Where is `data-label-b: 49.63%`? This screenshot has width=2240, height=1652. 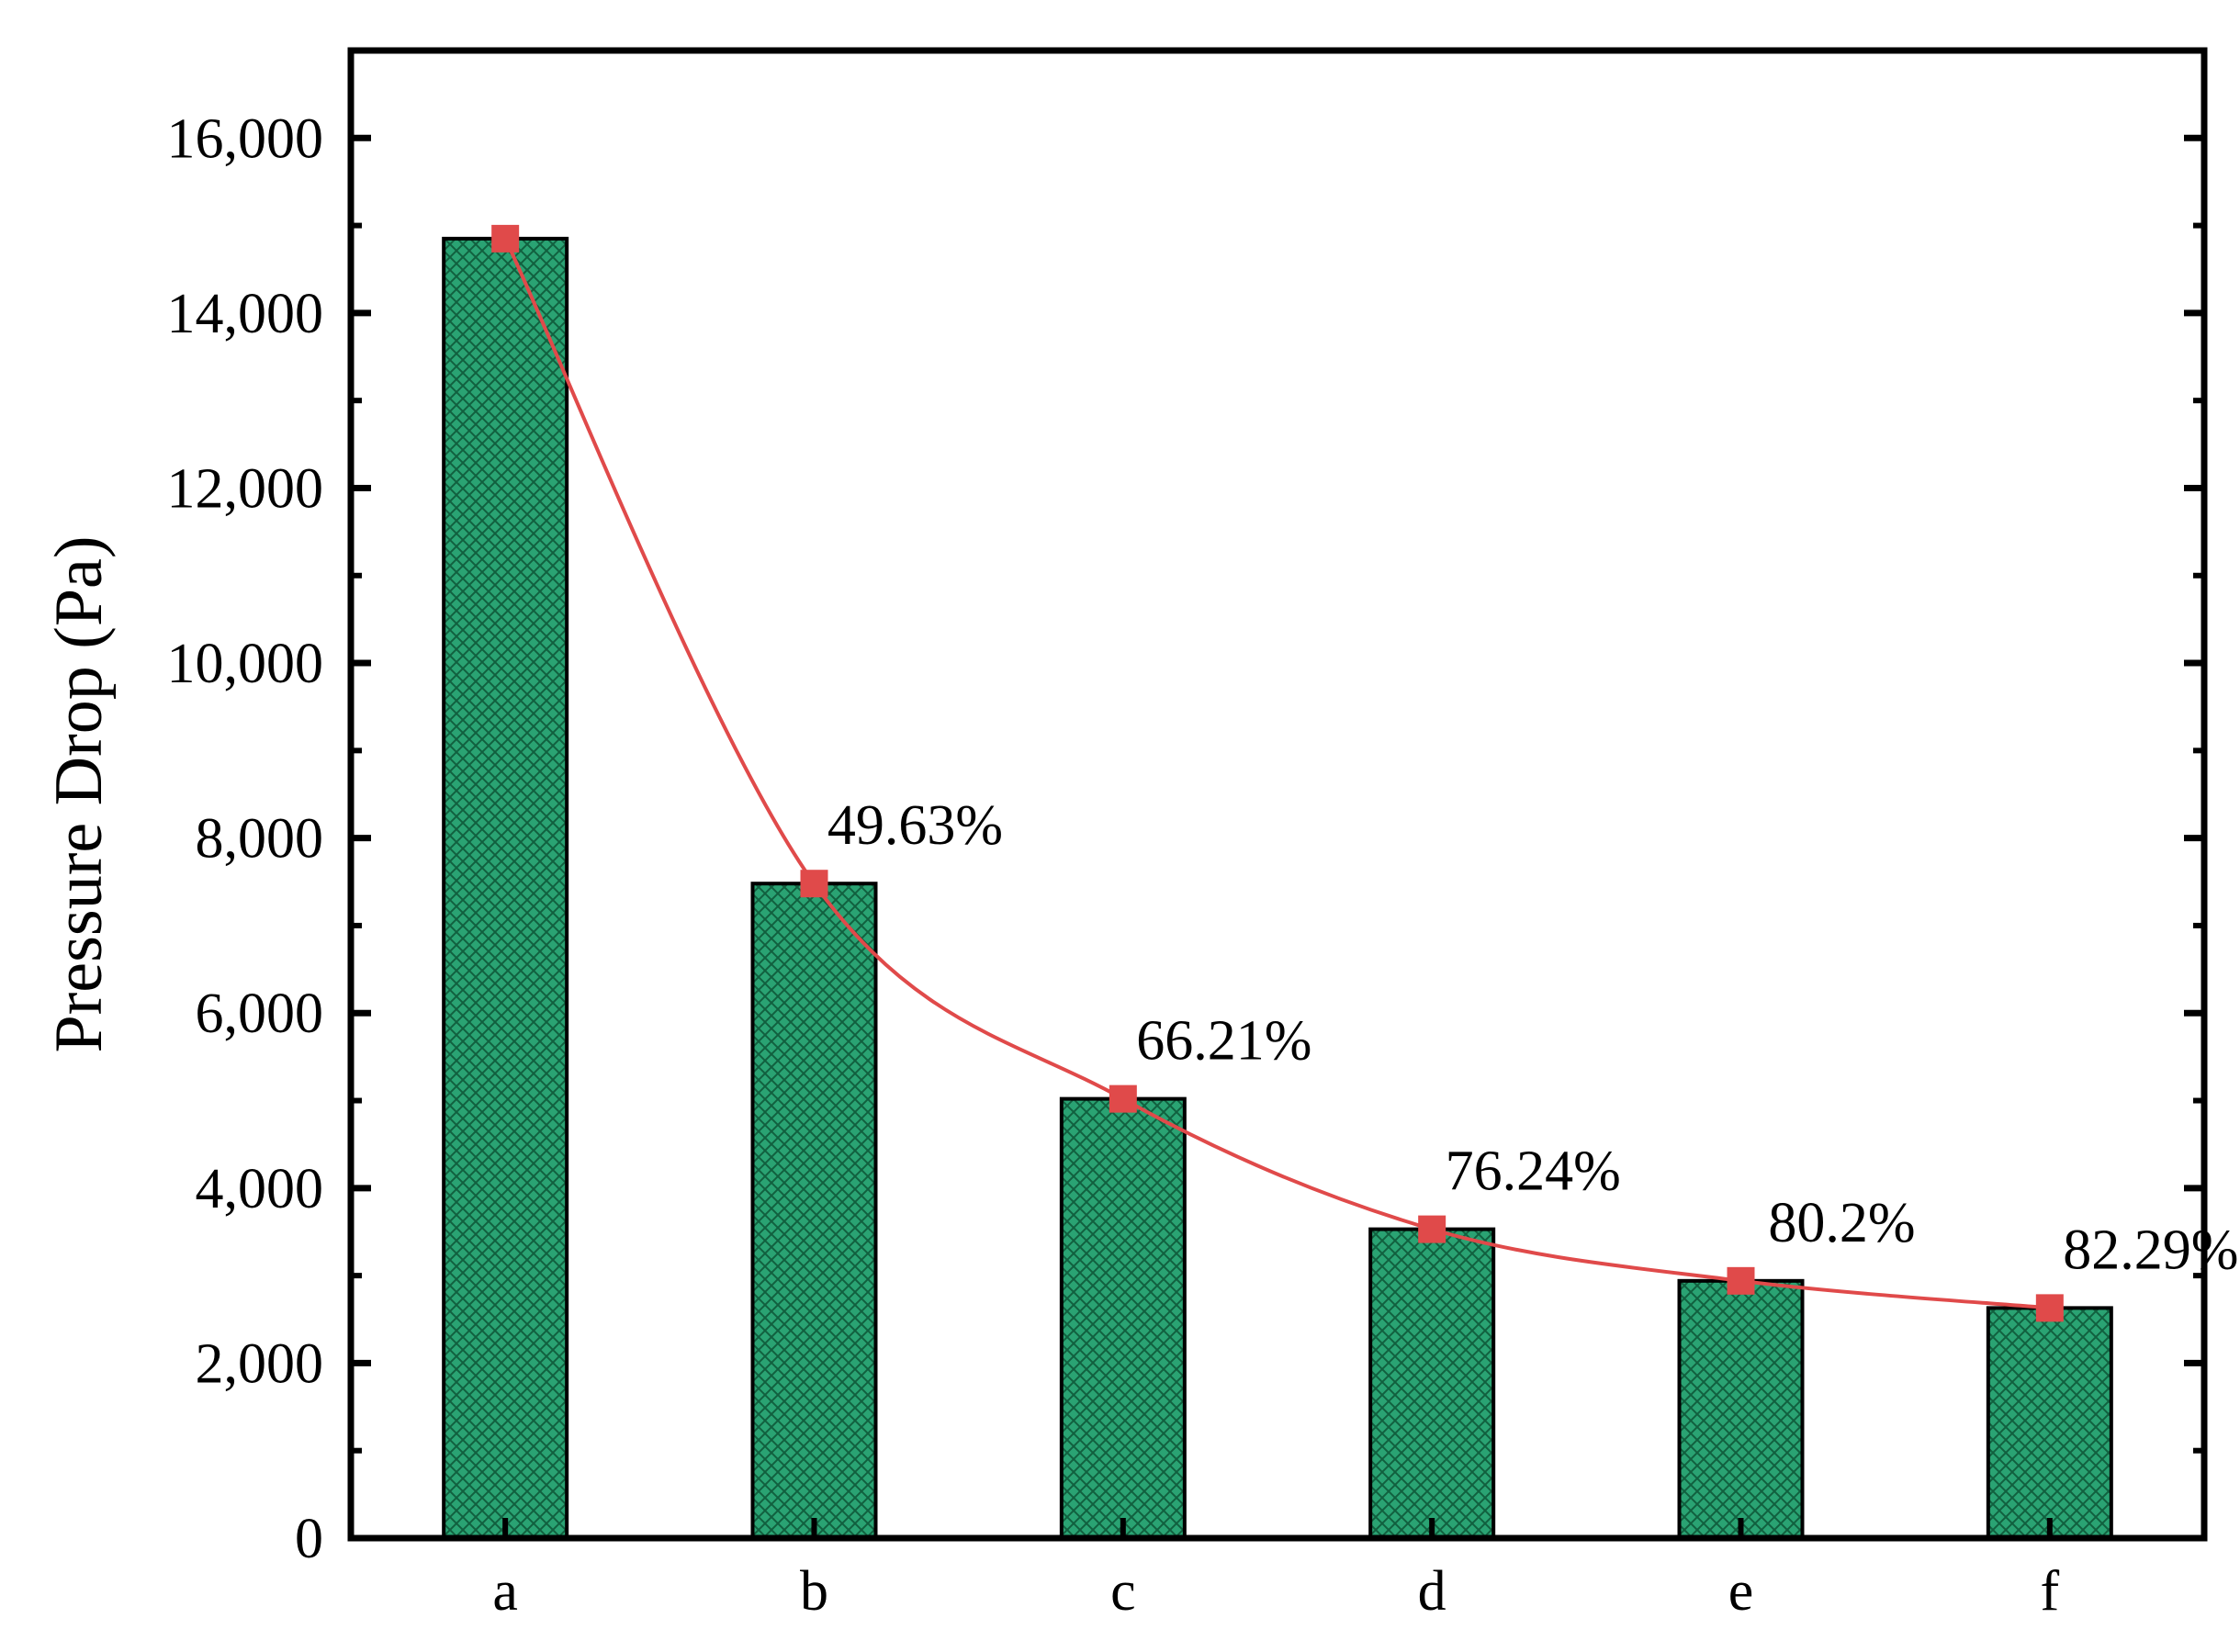 data-label-b: 49.63% is located at coordinates (915, 825).